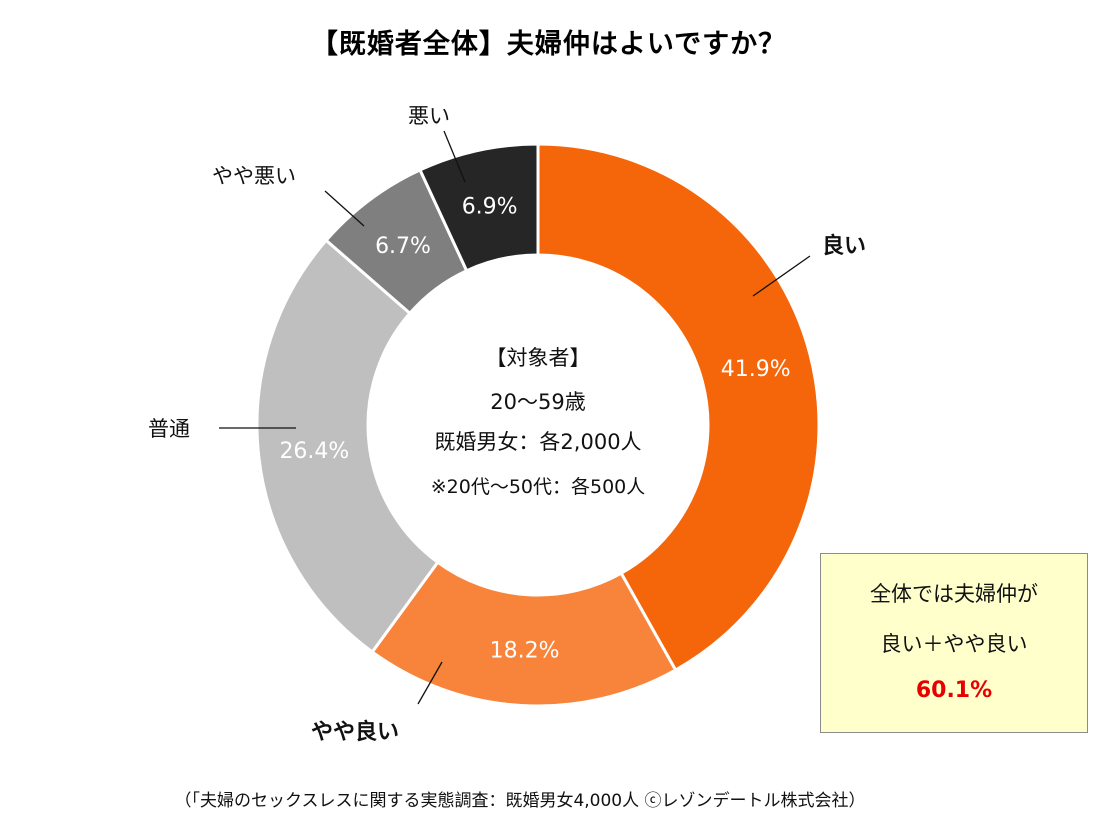 This screenshot has width=1097, height=821. I want to click on summary-line-2: 良い＋やや良い, so click(954, 644).